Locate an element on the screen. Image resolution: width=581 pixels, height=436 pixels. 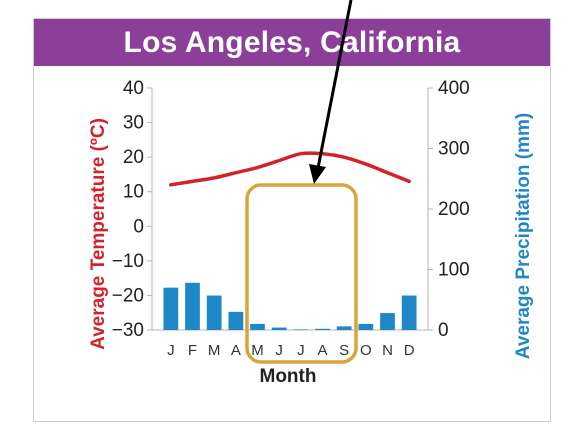
precipitation-bars is located at coordinates (290, 306).